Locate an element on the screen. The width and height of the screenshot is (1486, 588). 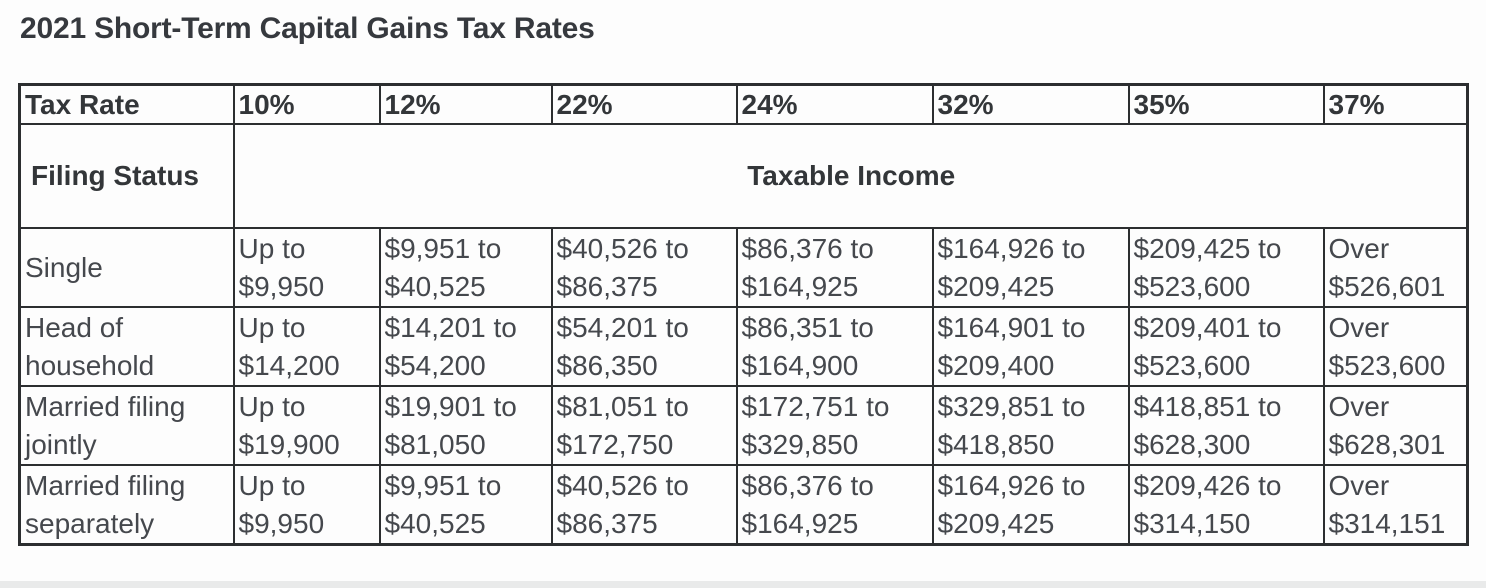
income-range-cell: Up to $19,900 is located at coordinates (306, 425).